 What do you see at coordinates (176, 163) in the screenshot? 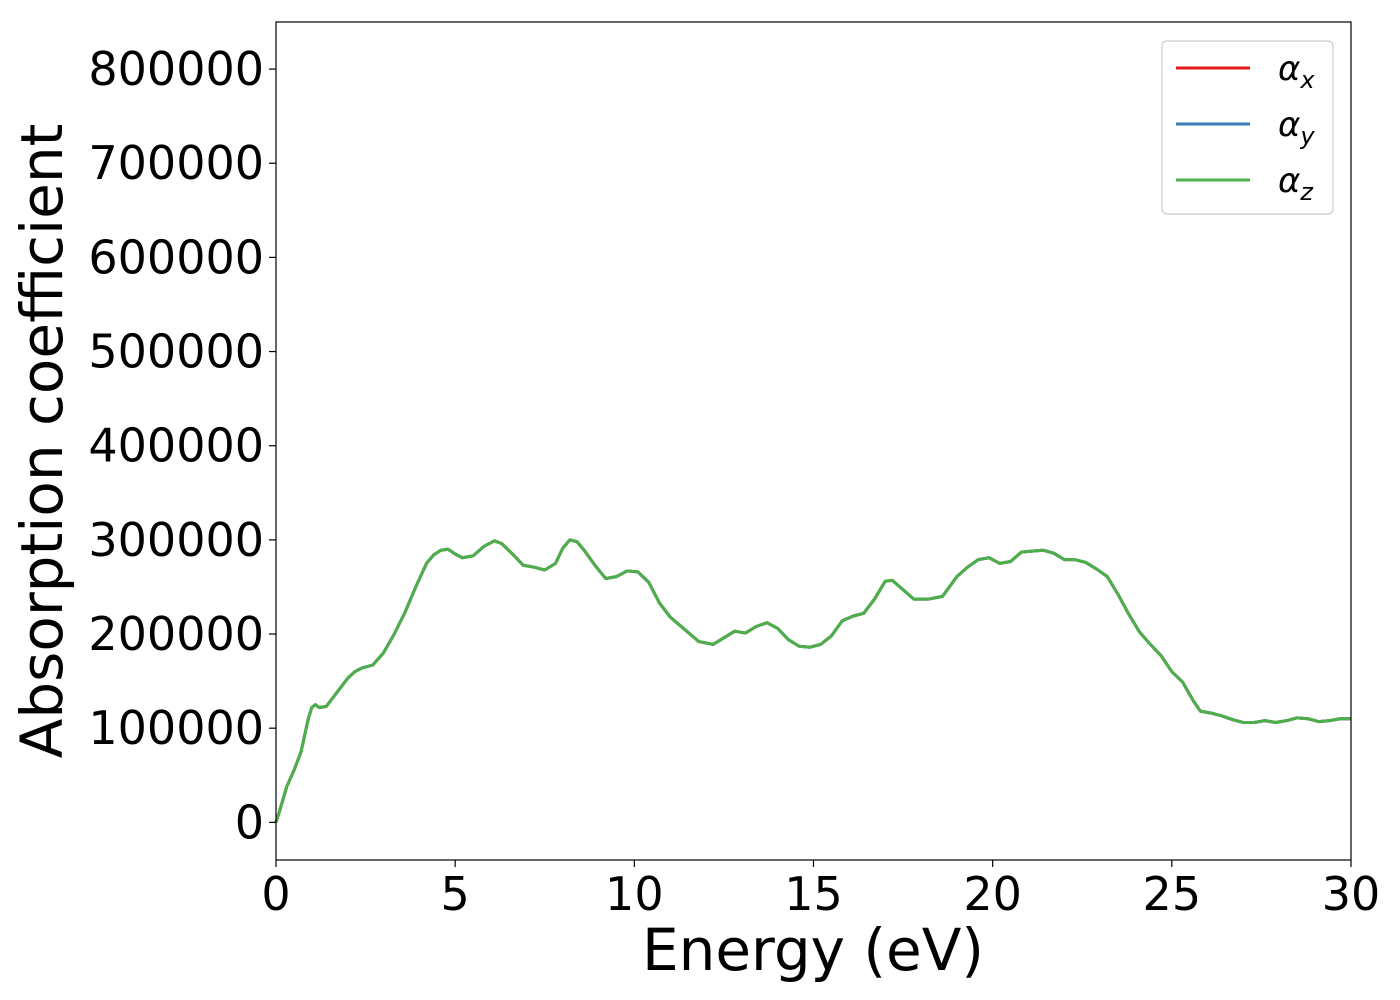
I see `y-tick-label: 700000` at bounding box center [176, 163].